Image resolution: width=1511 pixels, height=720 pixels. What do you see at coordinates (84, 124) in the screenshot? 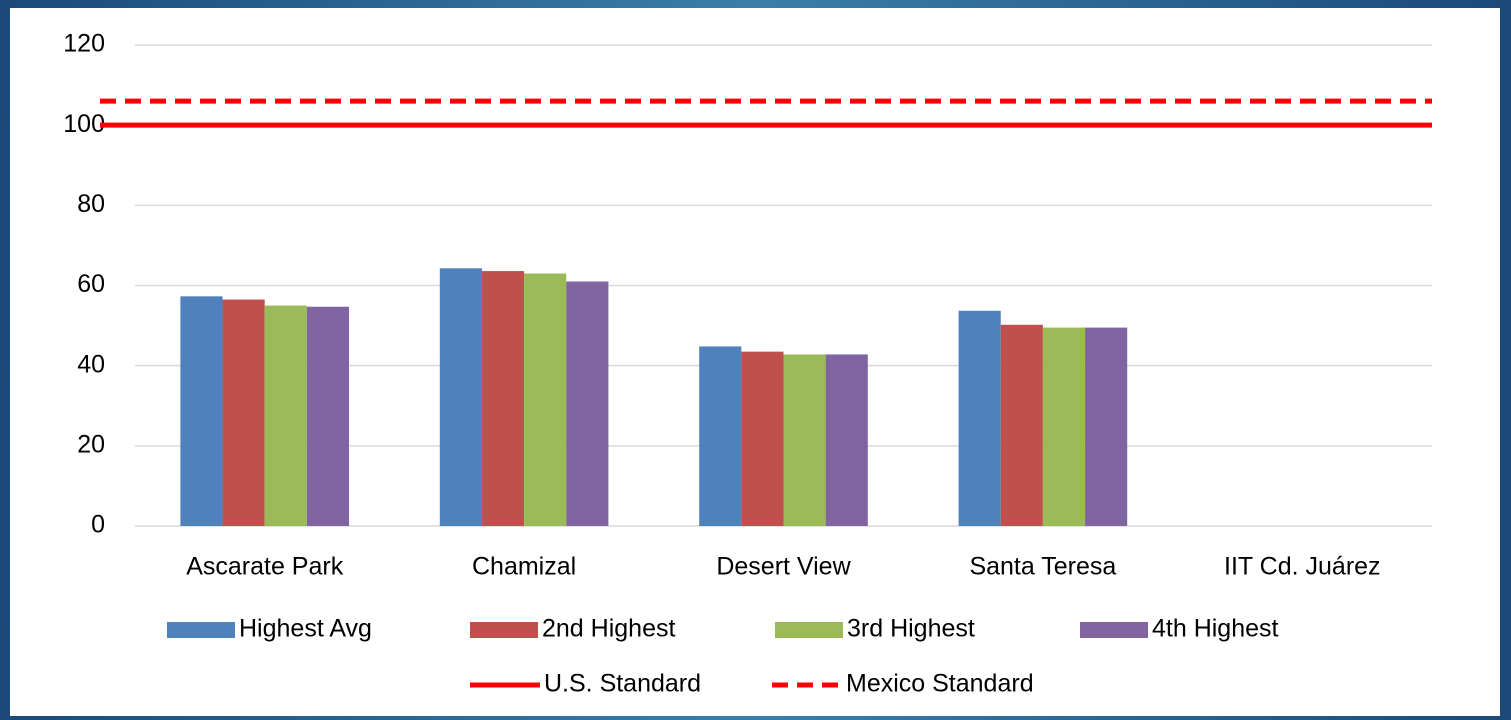
I see `y-tick-label: 100` at bounding box center [84, 124].